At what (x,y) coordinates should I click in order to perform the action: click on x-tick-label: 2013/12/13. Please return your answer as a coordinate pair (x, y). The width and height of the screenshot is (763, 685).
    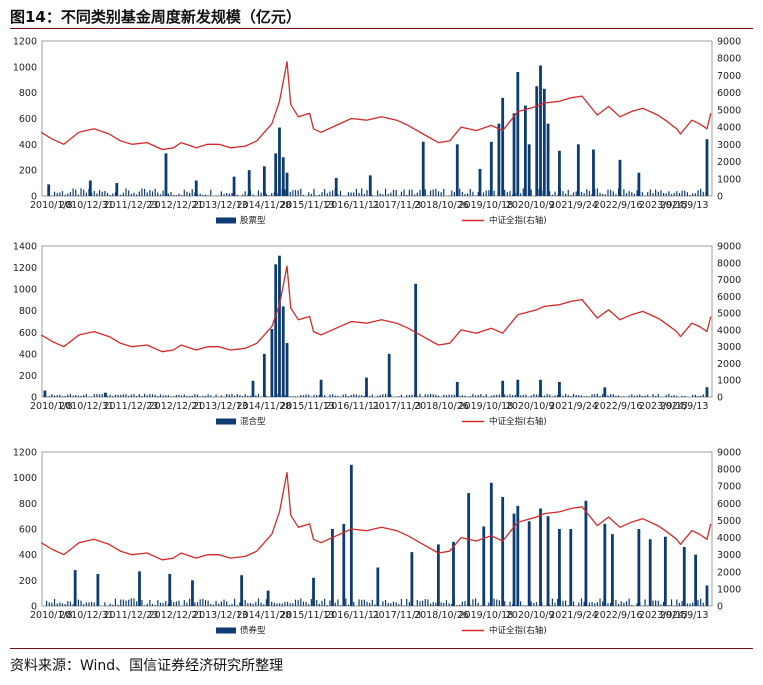
    Looking at the image, I should click on (220, 615).